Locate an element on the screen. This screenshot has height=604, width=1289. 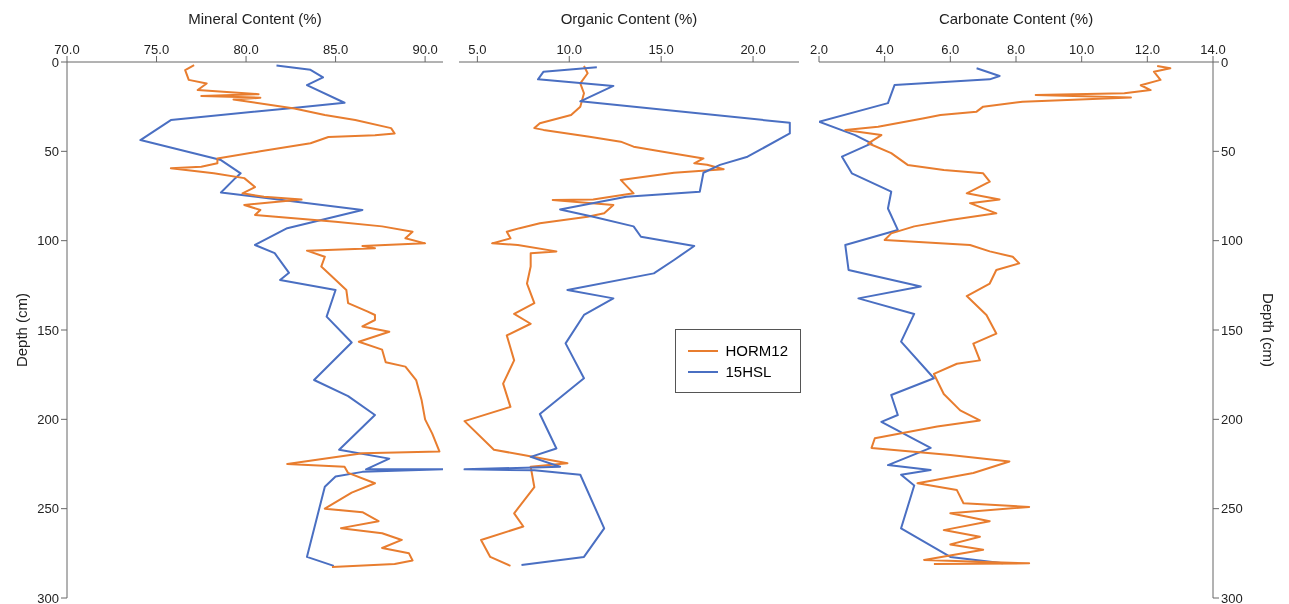
x-tick-label: 8.0 is located at coordinates (1016, 49).